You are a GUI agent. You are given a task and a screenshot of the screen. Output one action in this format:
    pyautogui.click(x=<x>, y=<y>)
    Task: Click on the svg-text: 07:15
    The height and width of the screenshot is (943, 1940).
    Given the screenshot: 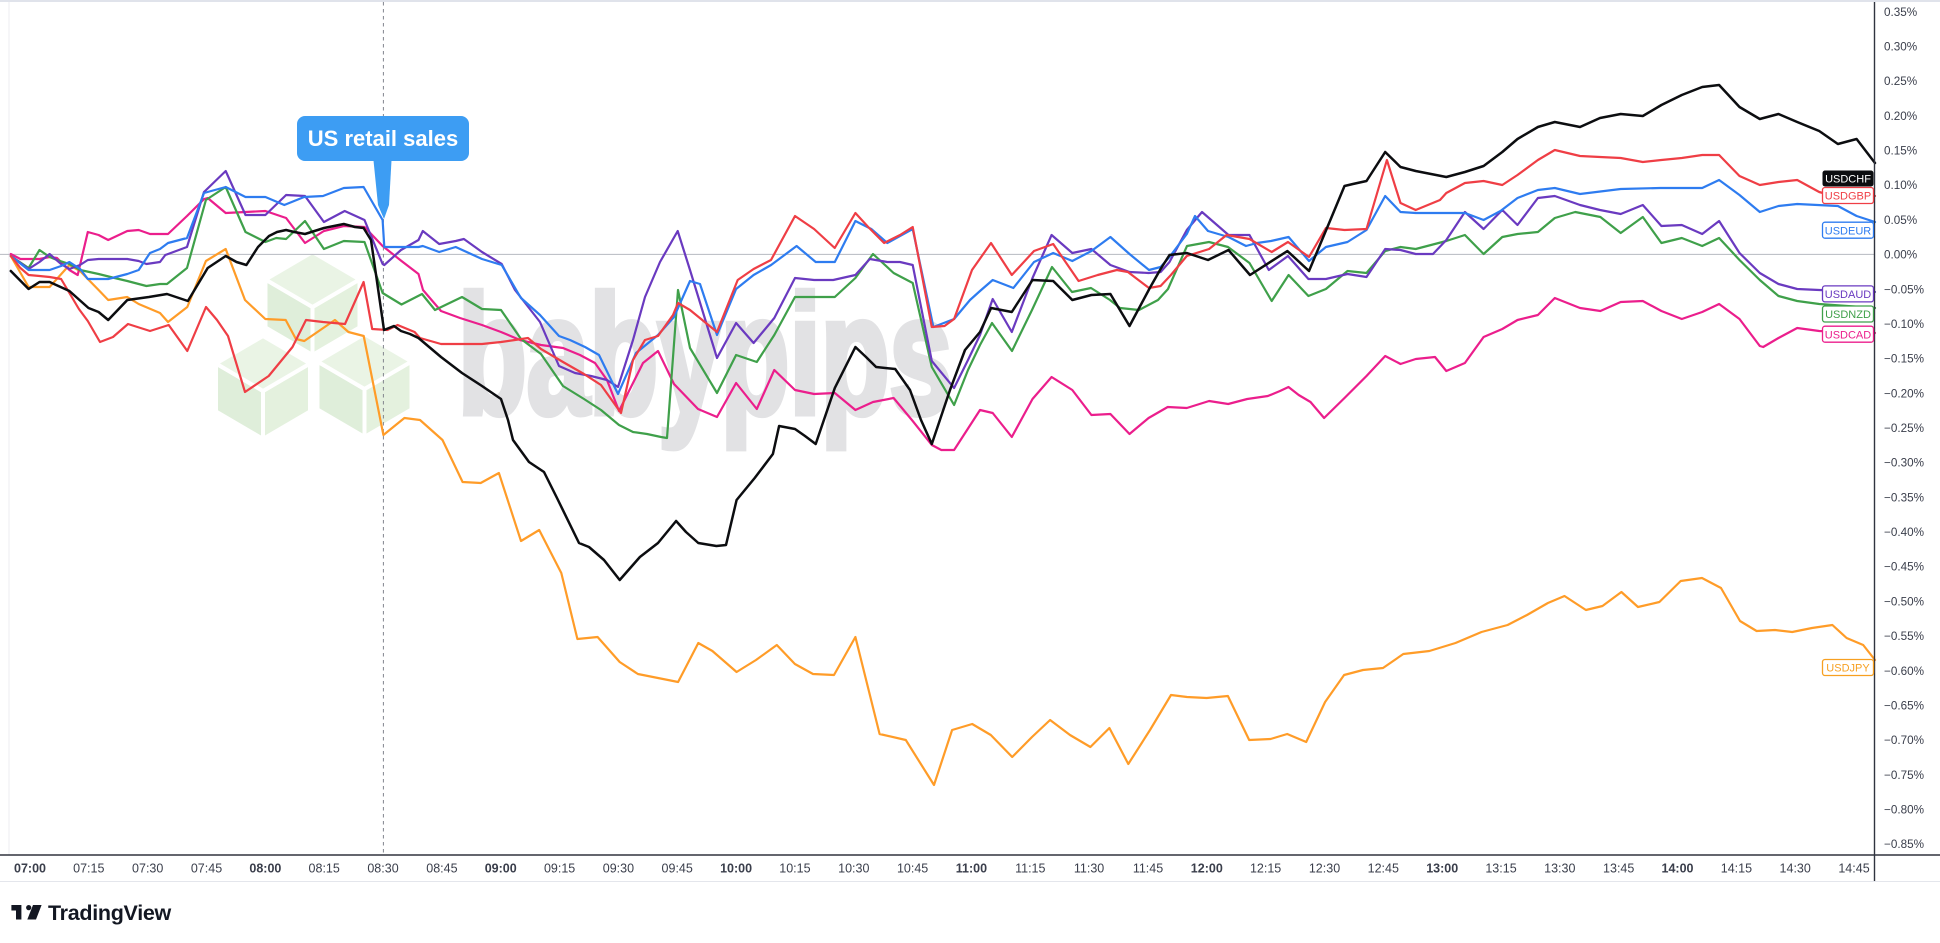 What is the action you would take?
    pyautogui.click(x=88, y=869)
    